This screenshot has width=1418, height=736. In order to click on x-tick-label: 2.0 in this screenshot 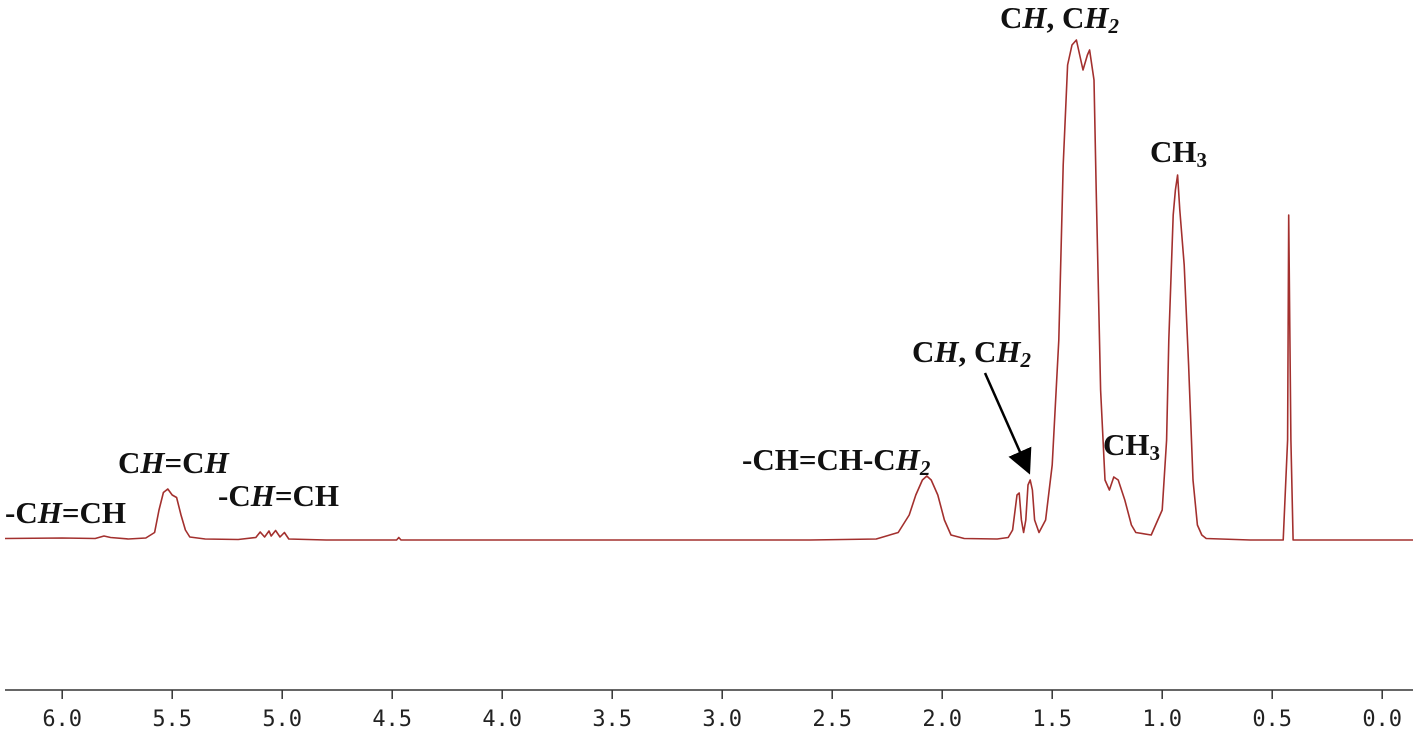, I will do `click(942, 719)`.